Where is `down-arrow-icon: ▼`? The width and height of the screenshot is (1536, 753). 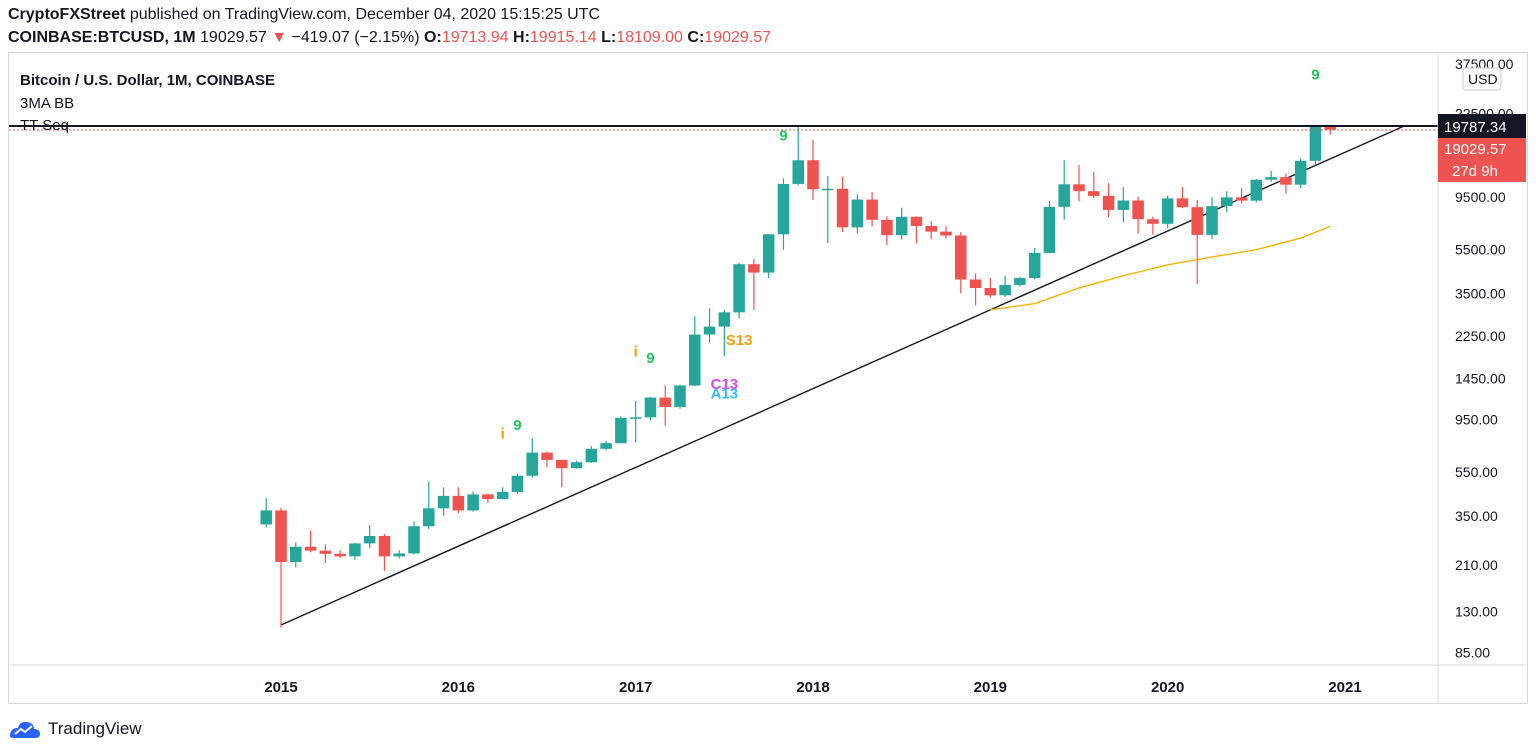
down-arrow-icon: ▼ is located at coordinates (279, 37).